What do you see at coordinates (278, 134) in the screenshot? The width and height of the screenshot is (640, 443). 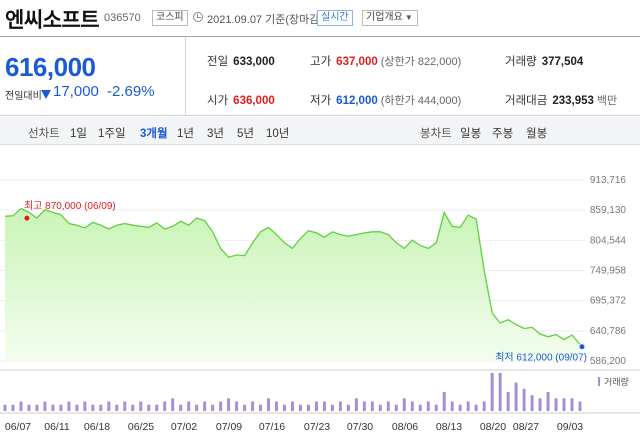 I see `tab-10years: 10년` at bounding box center [278, 134].